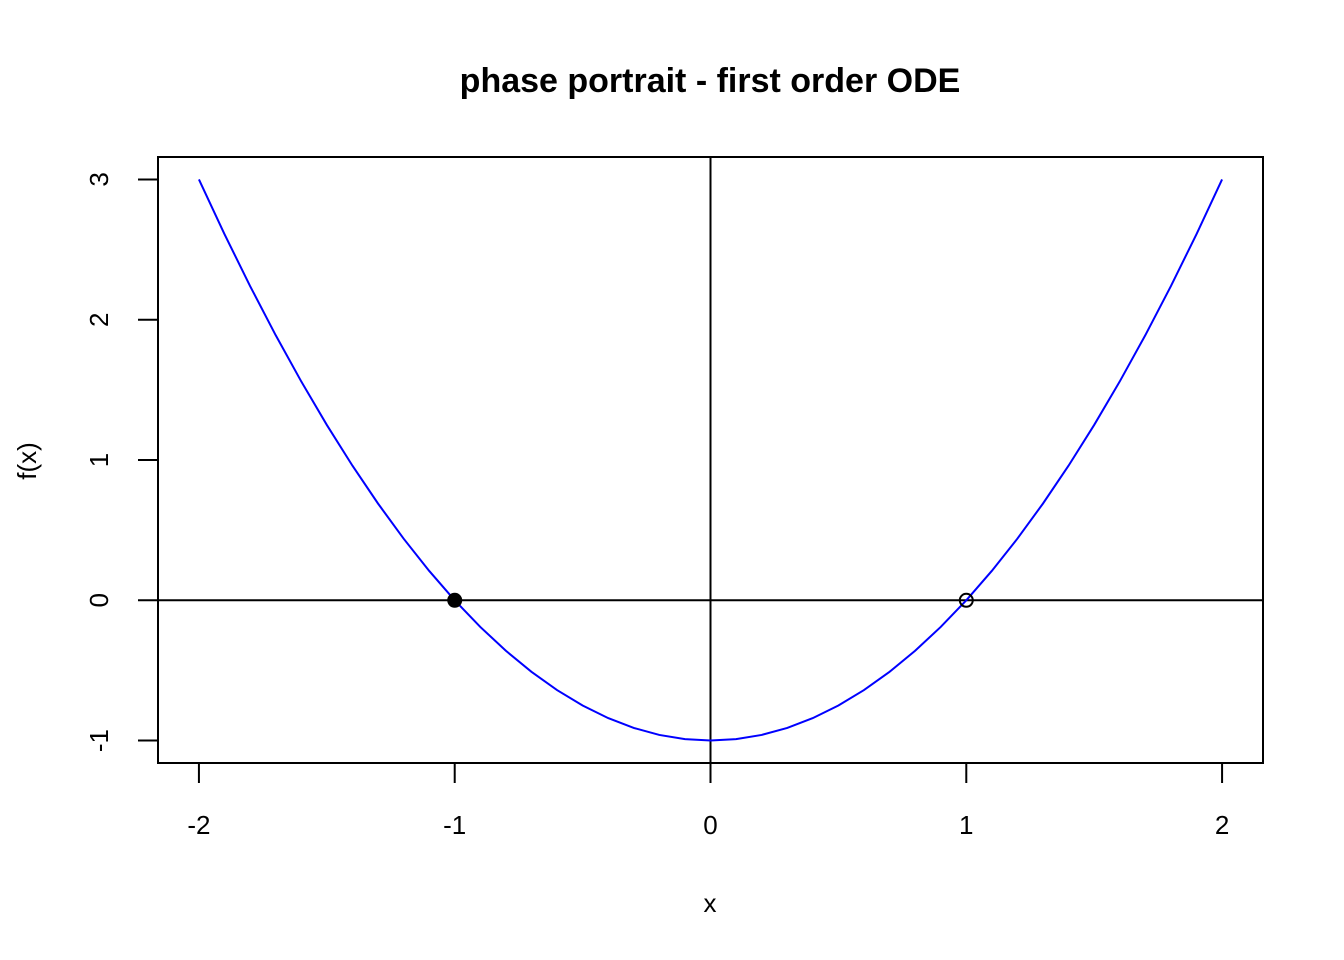 The image size is (1344, 960). What do you see at coordinates (198, 825) in the screenshot?
I see `x-tick-label: -2` at bounding box center [198, 825].